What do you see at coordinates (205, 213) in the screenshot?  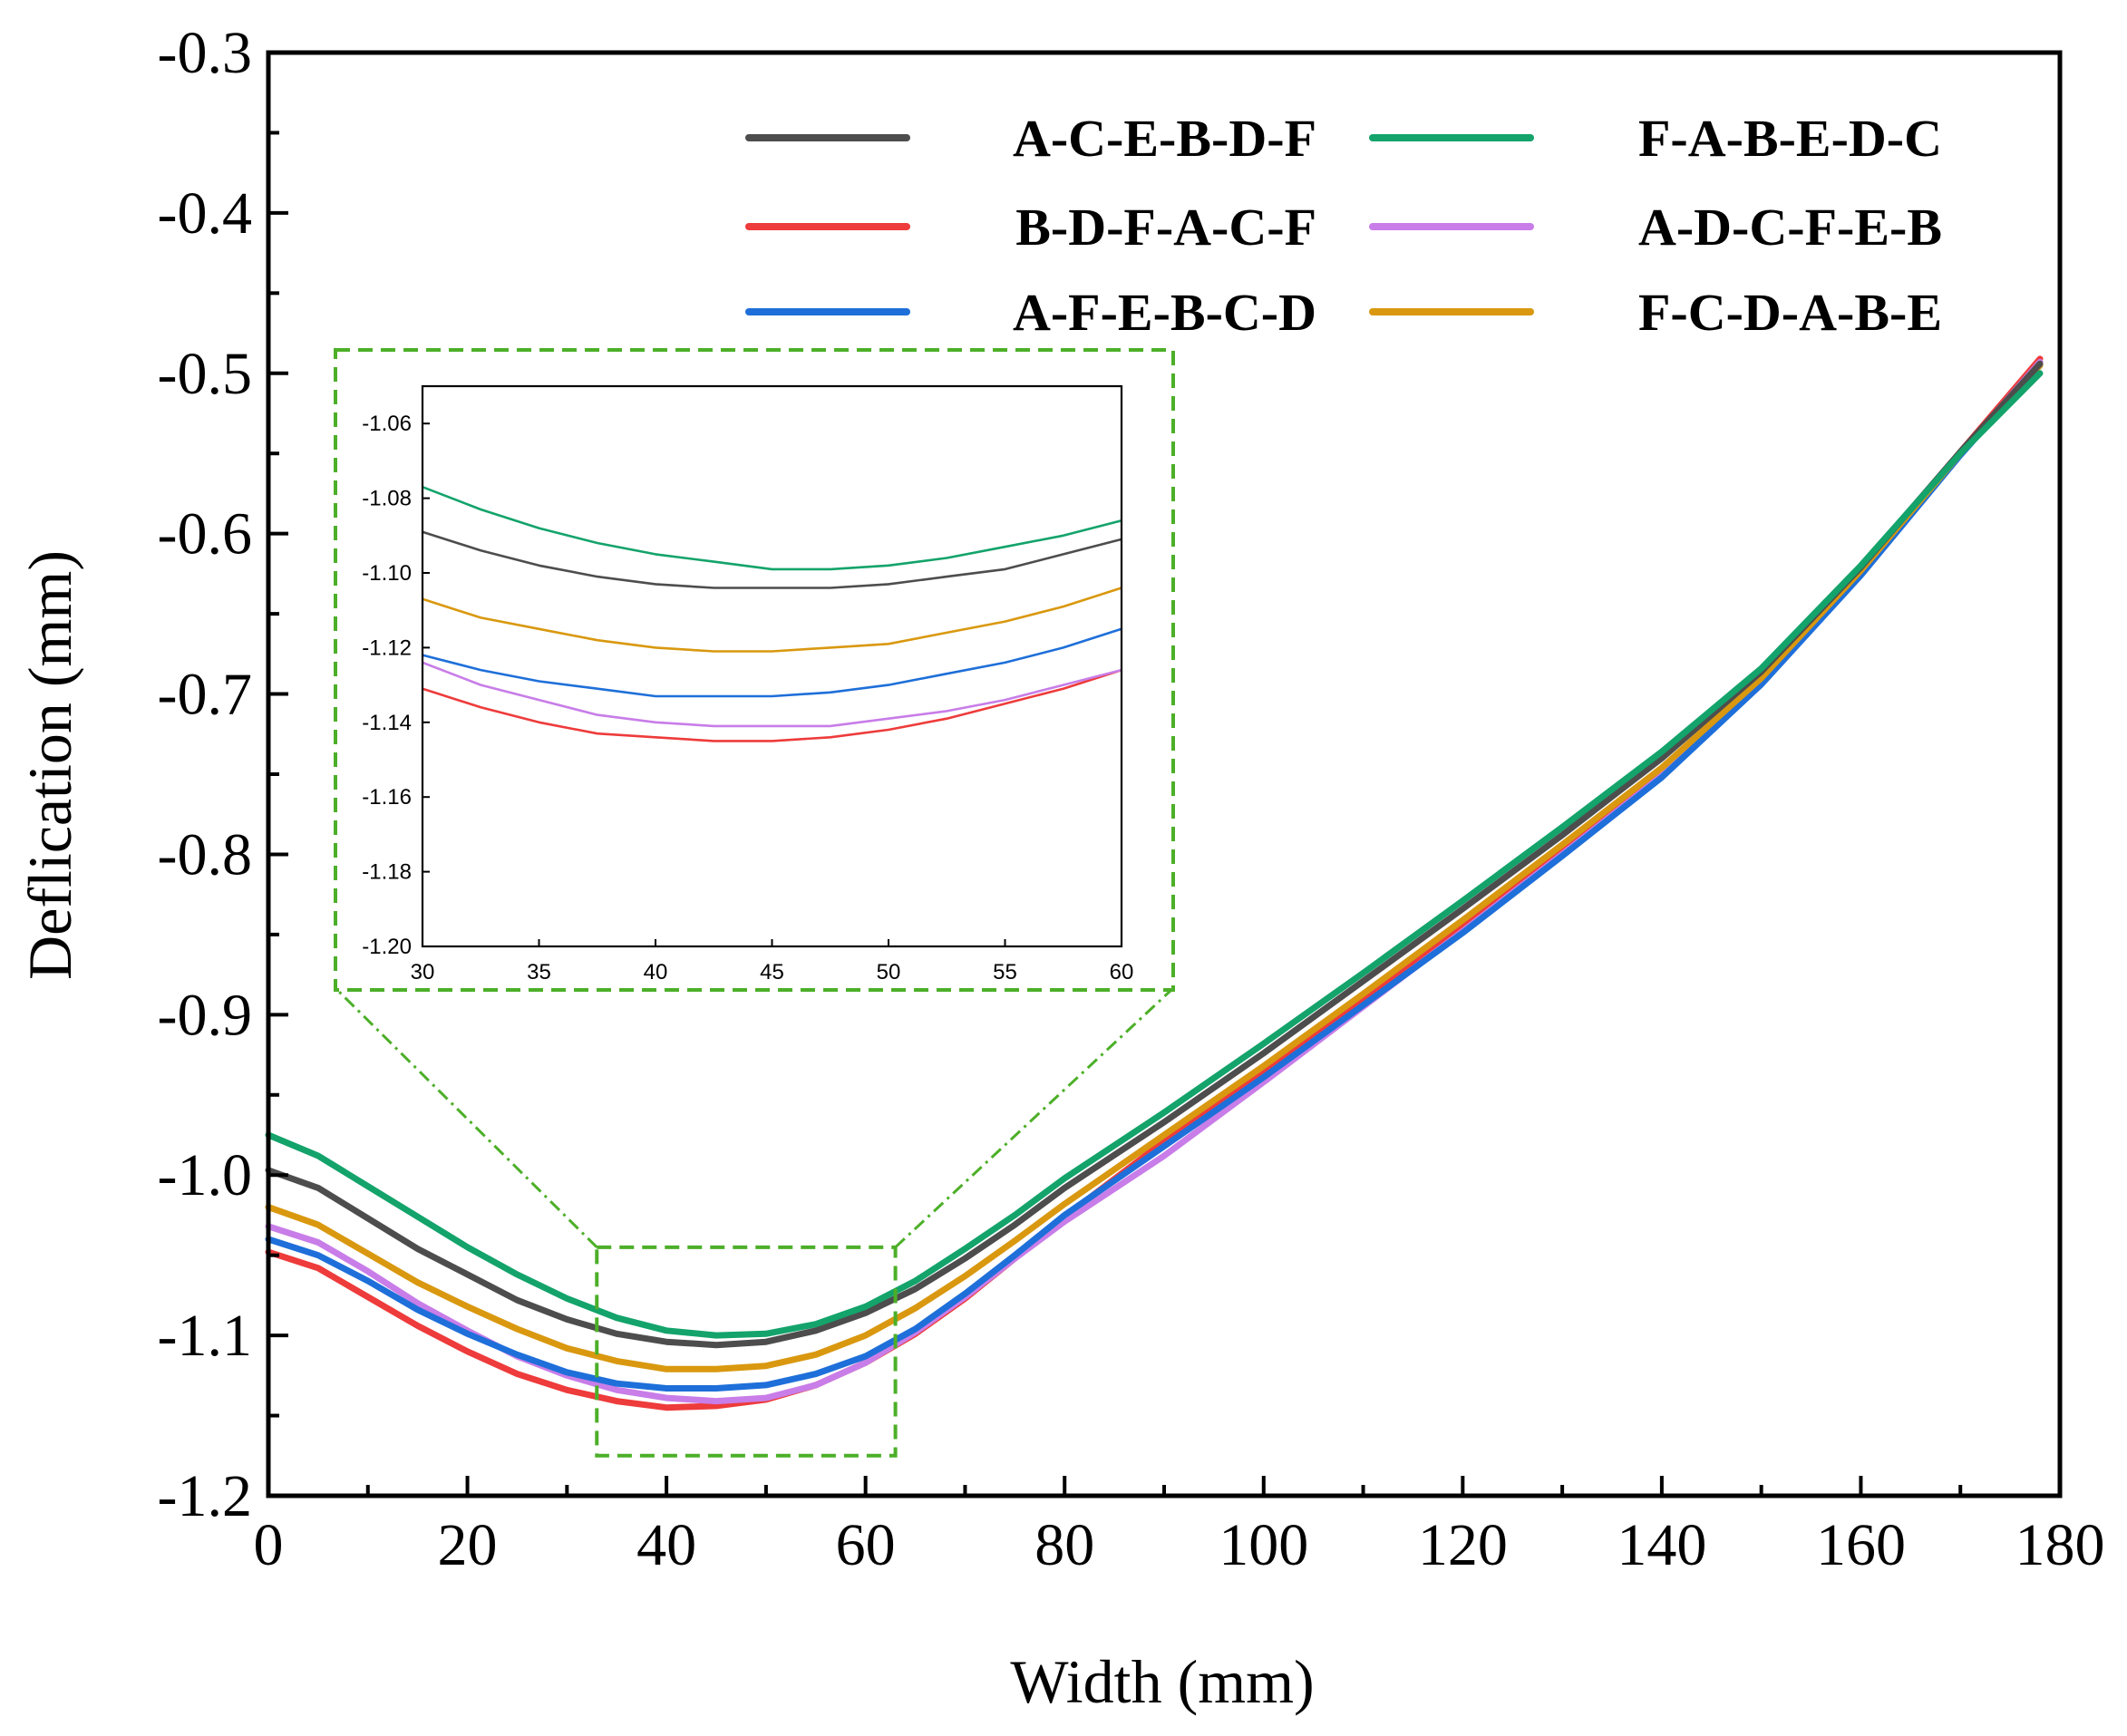 I see `y-tick-label: -0.4` at bounding box center [205, 213].